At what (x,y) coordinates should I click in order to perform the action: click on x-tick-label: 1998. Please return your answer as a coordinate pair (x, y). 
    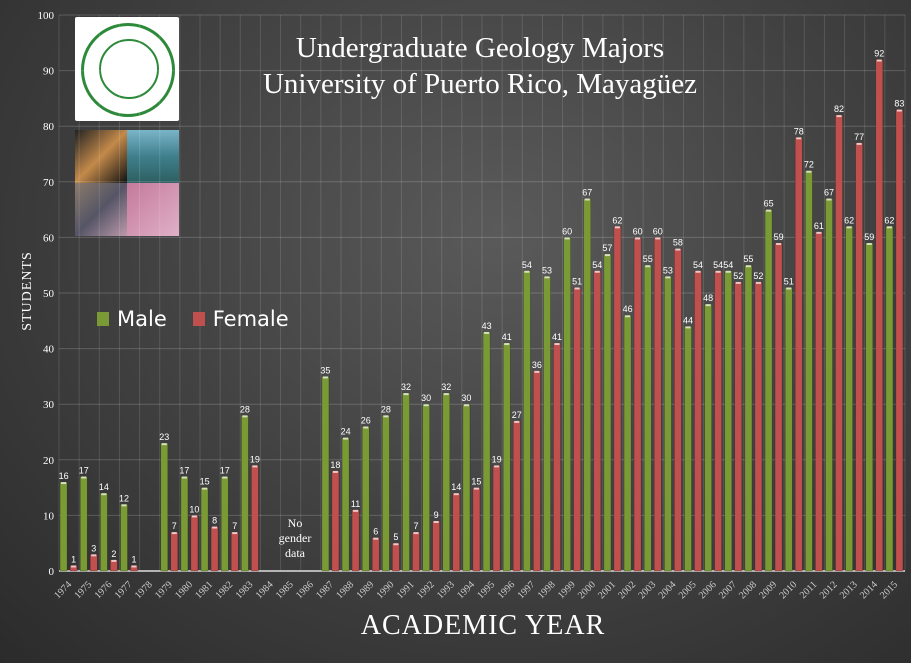
    Looking at the image, I should click on (547, 590).